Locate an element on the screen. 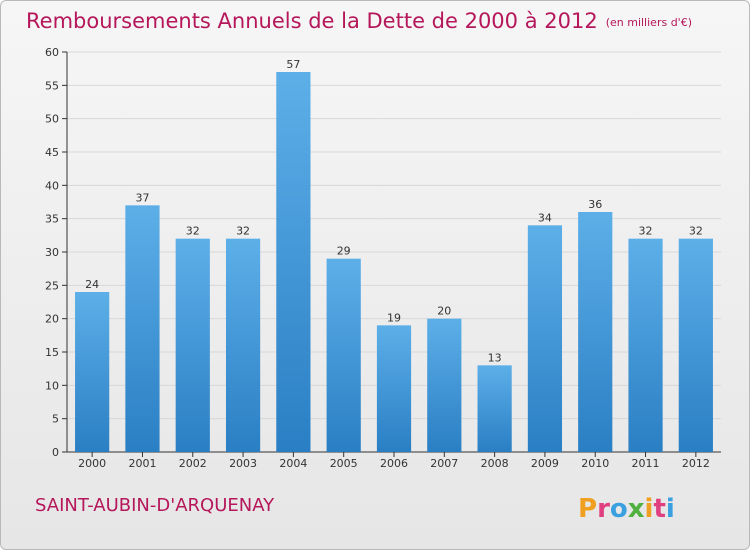  x-tick-label: 2005 is located at coordinates (344, 463).